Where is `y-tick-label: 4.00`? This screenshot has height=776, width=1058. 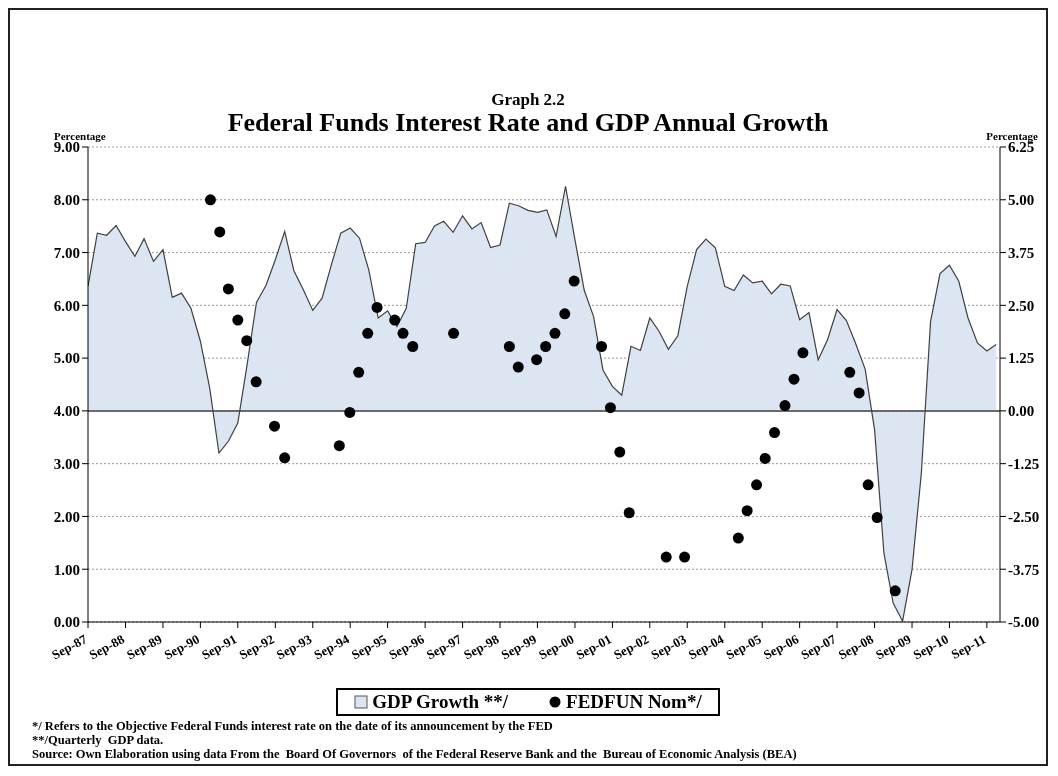
y-tick-label: 4.00 is located at coordinates (66, 411).